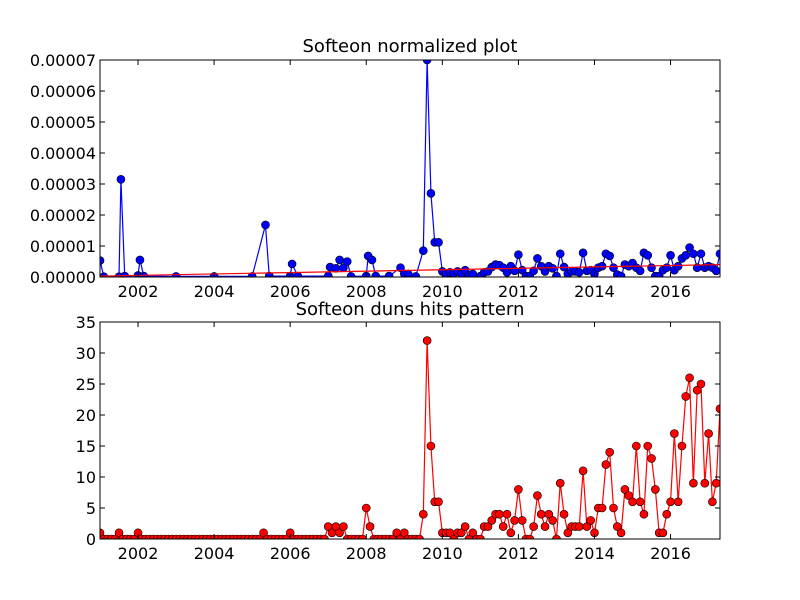 This screenshot has height=600, width=800. Describe the element at coordinates (410, 309) in the screenshot. I see `chart-title: Softeon duns hits pattern` at that location.